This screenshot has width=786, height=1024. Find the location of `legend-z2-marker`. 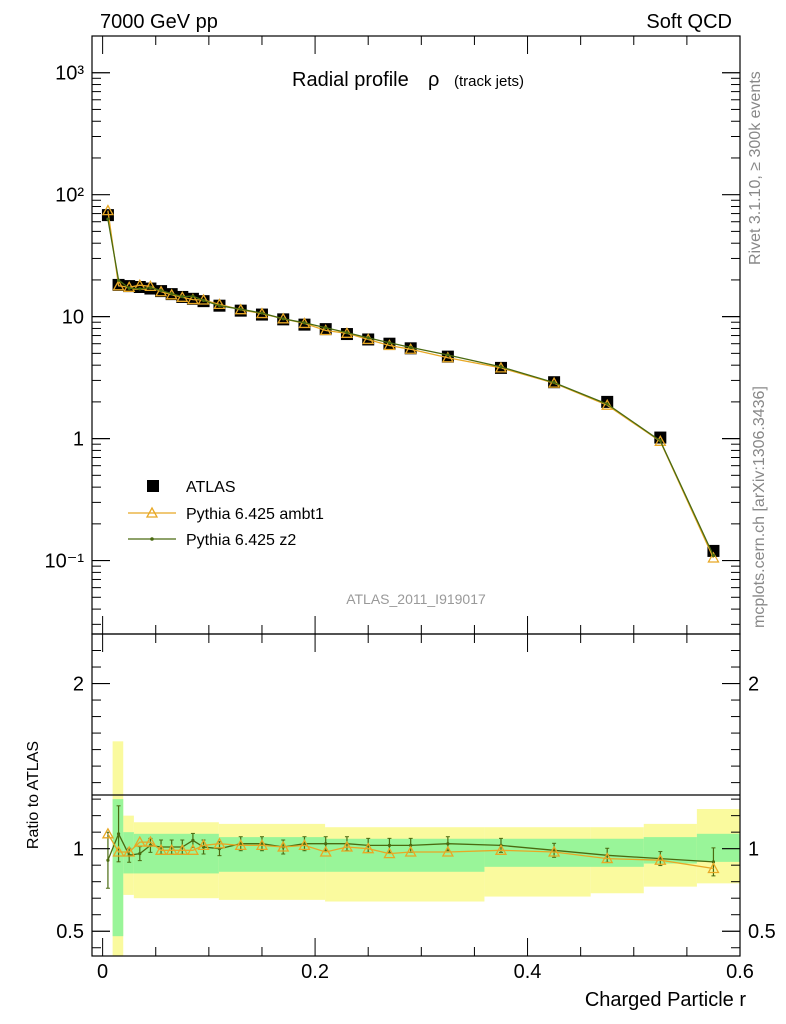

legend-z2-marker is located at coordinates (152, 539).